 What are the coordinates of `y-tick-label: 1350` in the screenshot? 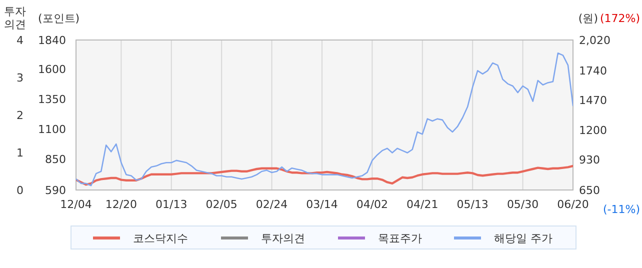 It's located at (52, 99).